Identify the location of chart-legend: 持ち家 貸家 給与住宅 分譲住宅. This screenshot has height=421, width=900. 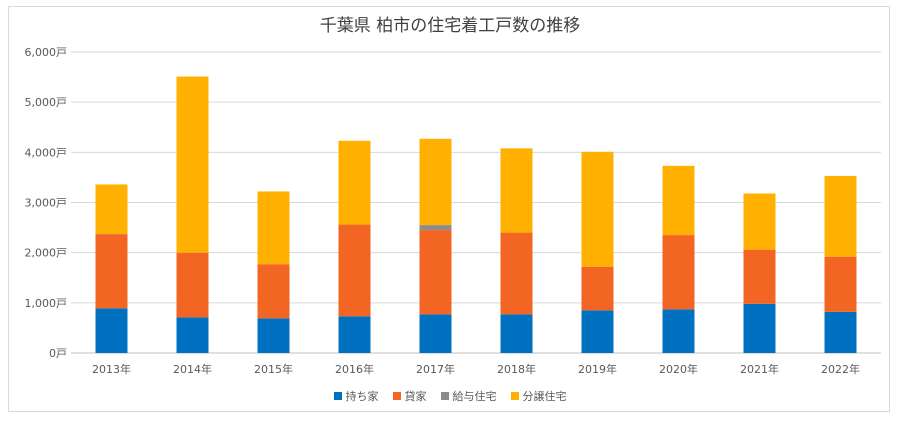
(450, 396).